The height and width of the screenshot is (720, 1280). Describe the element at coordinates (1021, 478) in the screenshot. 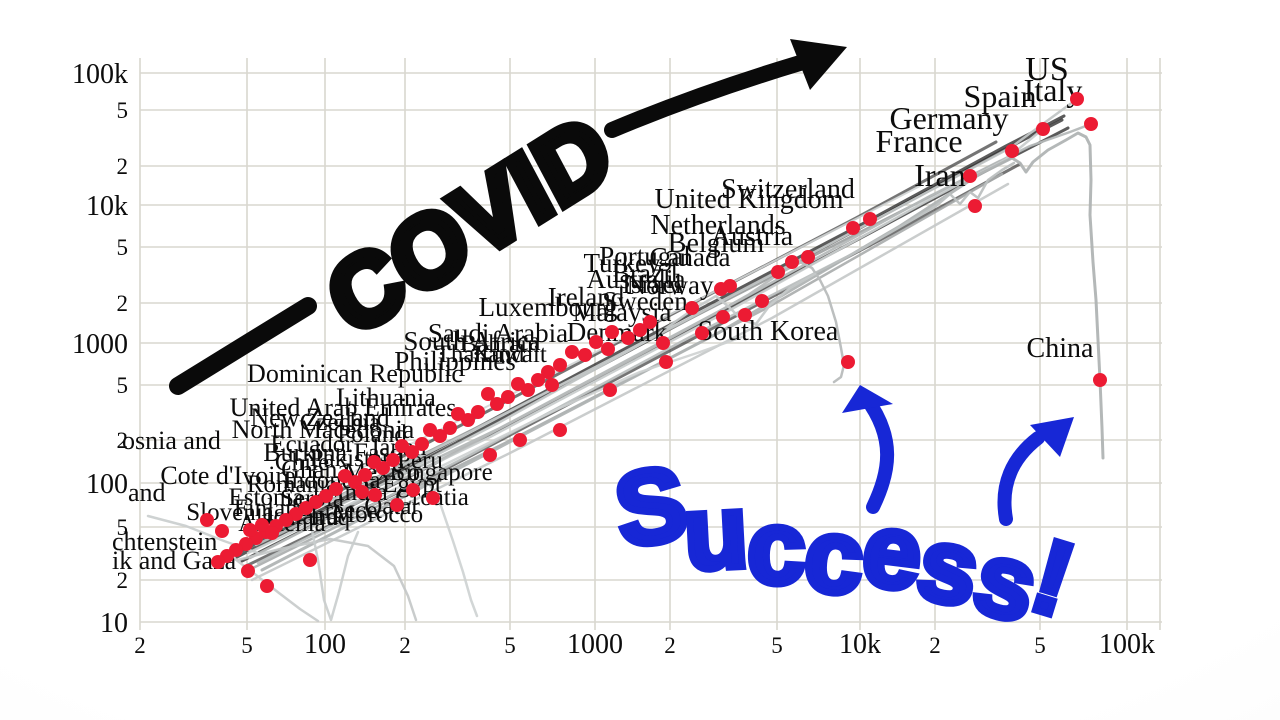

I see `success-arrow-right-shaft-icon` at that location.